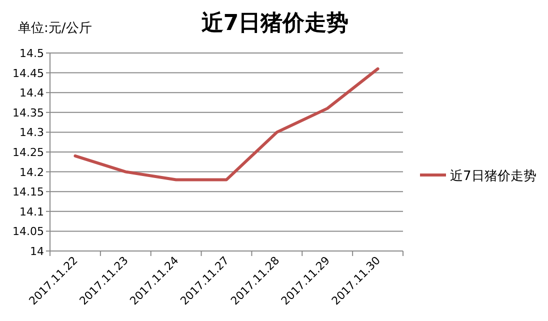  I want to click on y-tick-label: 14.5, so click(32, 53).